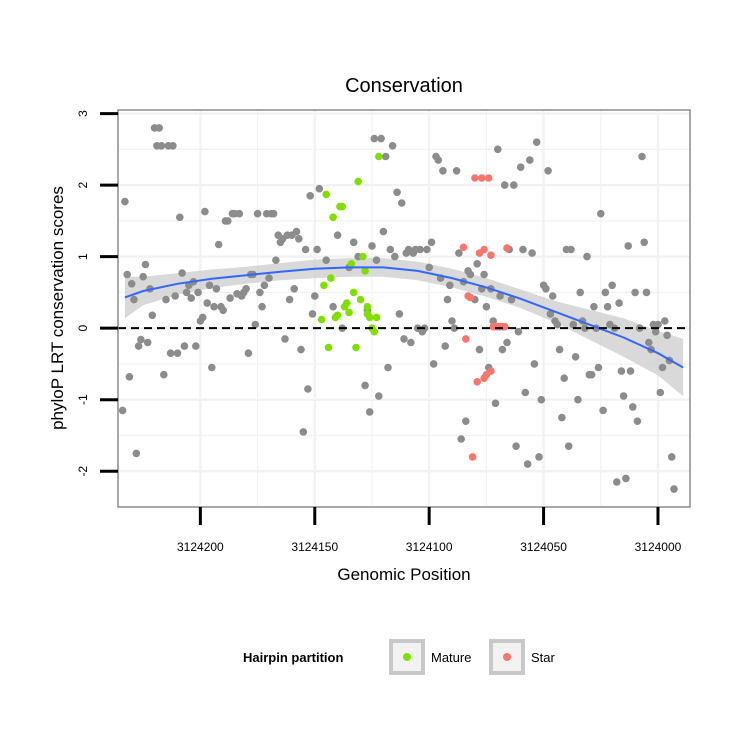 Image resolution: width=750 pixels, height=750 pixels. What do you see at coordinates (543, 657) in the screenshot?
I see `legend-label-star: Star` at bounding box center [543, 657].